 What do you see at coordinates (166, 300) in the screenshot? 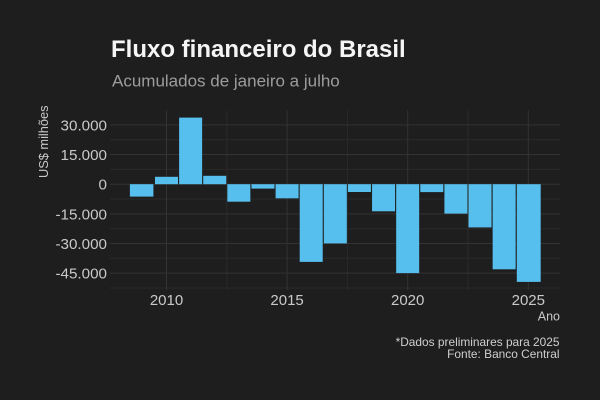
I see `svg-text: 2010` at bounding box center [166, 300].